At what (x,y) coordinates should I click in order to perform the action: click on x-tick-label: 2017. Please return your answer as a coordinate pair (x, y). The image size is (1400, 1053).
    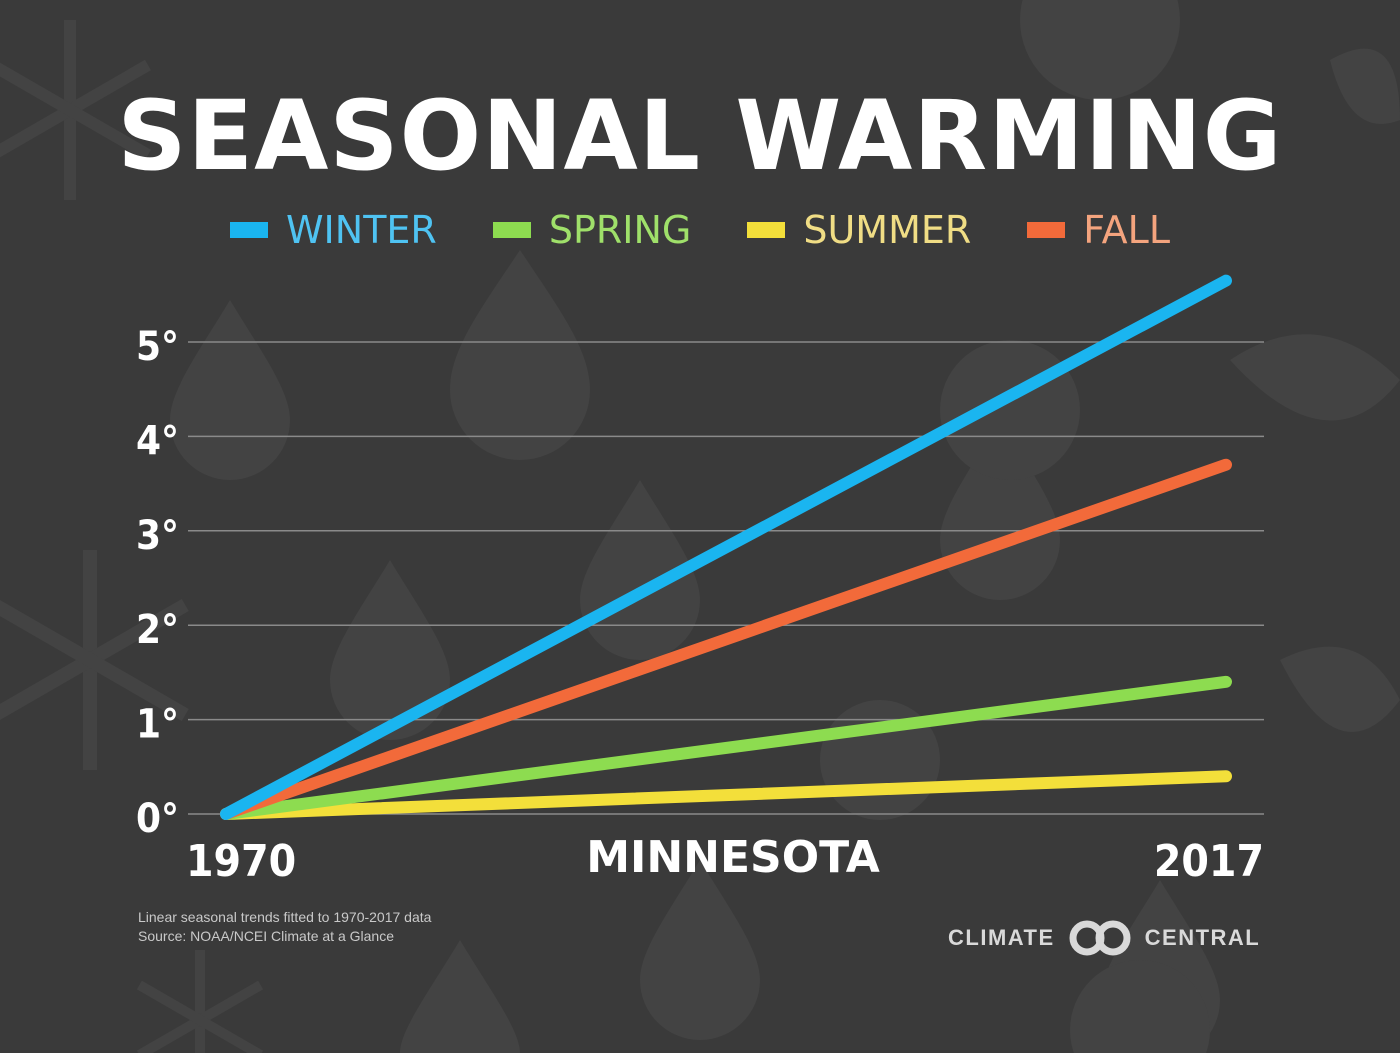
    Looking at the image, I should click on (1209, 861).